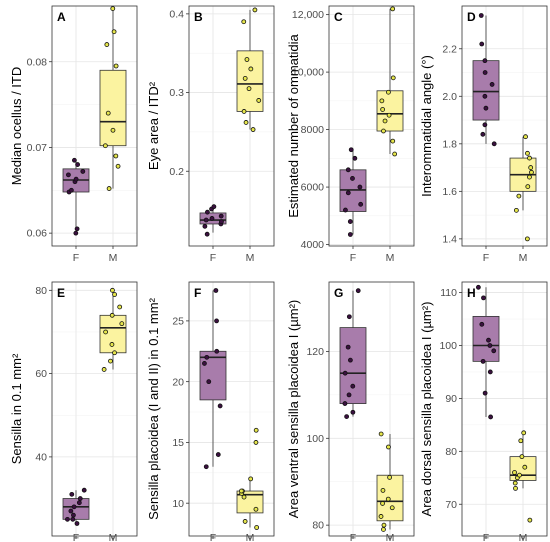 The width and height of the screenshot is (550, 542). What do you see at coordinates (250, 69) in the screenshot?
I see `box-M` at bounding box center [250, 69].